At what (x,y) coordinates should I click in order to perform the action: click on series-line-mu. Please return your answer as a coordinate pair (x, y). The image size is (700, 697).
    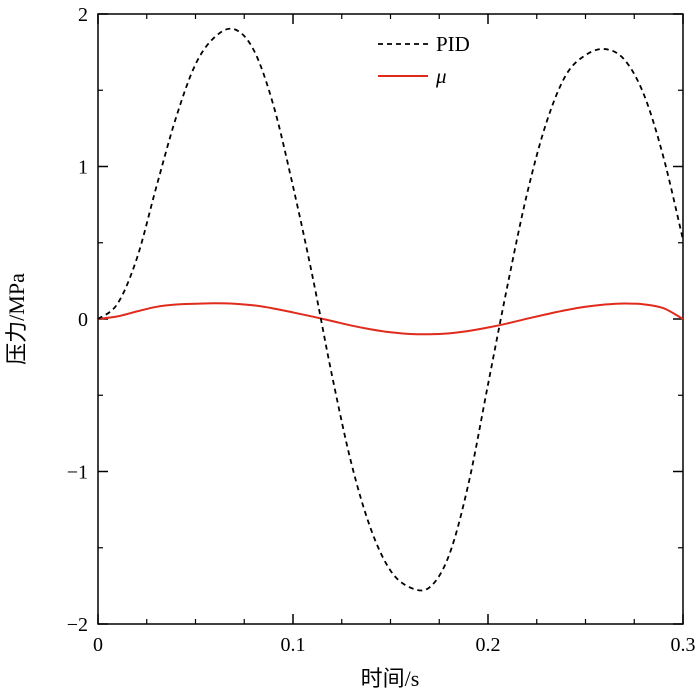
    Looking at the image, I should click on (390, 319).